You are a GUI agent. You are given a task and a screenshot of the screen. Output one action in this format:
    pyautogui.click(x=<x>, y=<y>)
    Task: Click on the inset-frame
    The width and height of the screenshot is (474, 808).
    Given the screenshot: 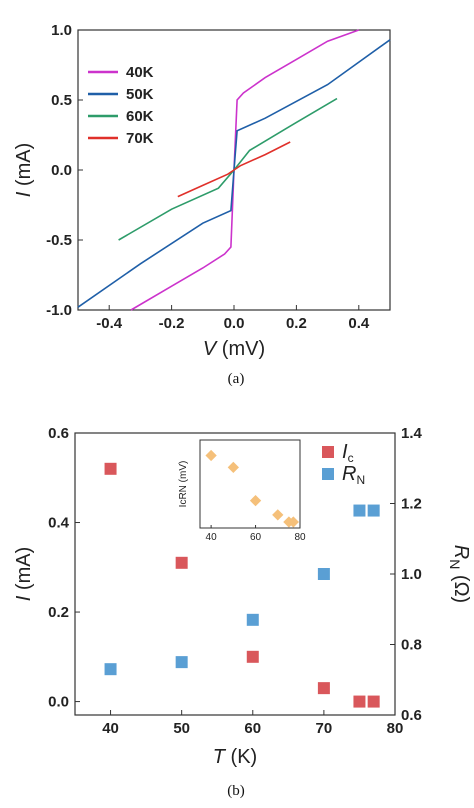 What is the action you would take?
    pyautogui.click(x=250, y=484)
    